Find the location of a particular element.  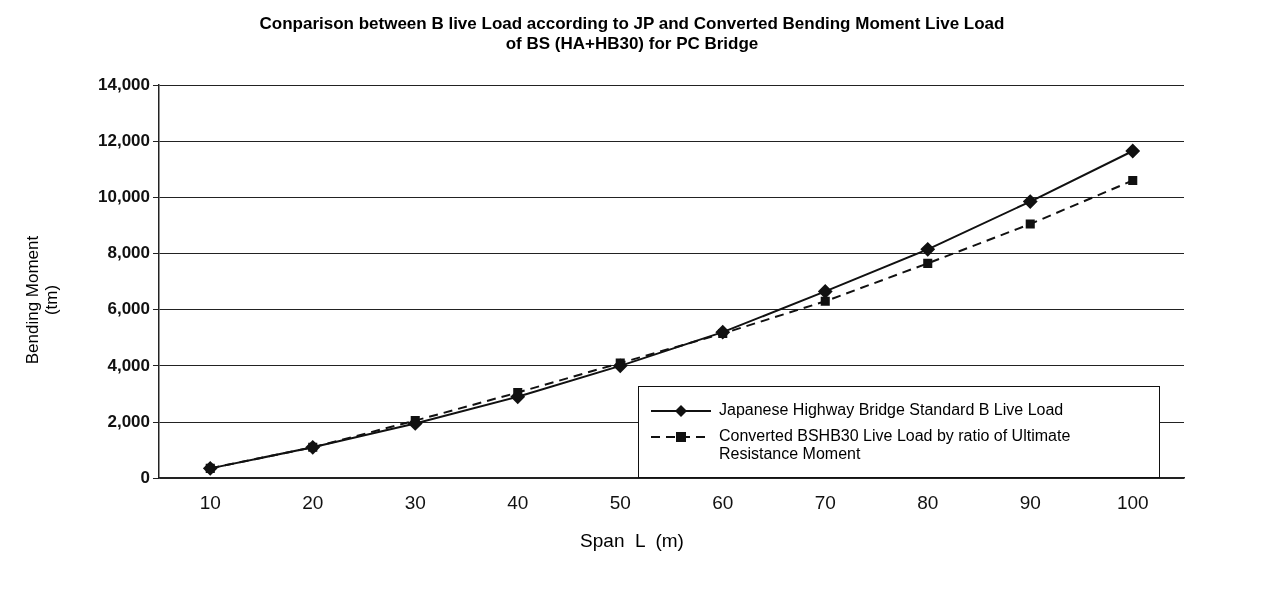

x-tick-label: 50 is located at coordinates (620, 502).